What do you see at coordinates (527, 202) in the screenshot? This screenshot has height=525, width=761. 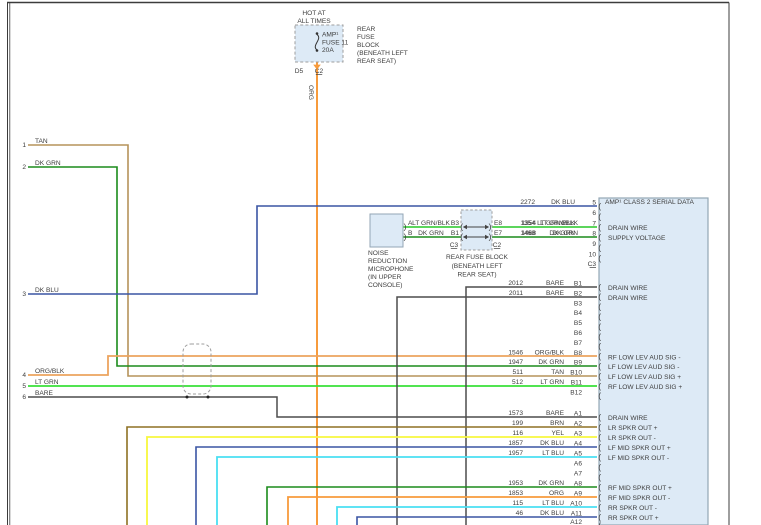 I see `circuit-number: 2272` at bounding box center [527, 202].